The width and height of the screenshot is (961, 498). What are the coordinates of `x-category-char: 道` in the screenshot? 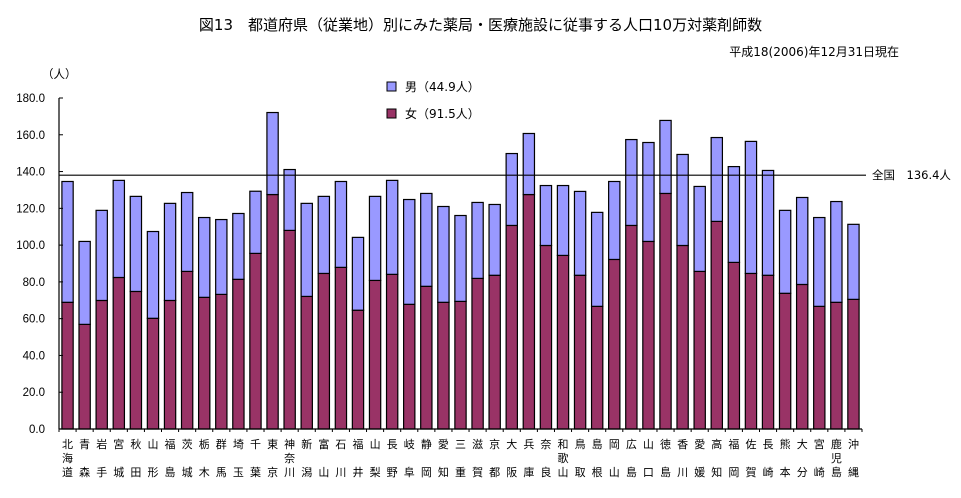 It's located at (67, 472).